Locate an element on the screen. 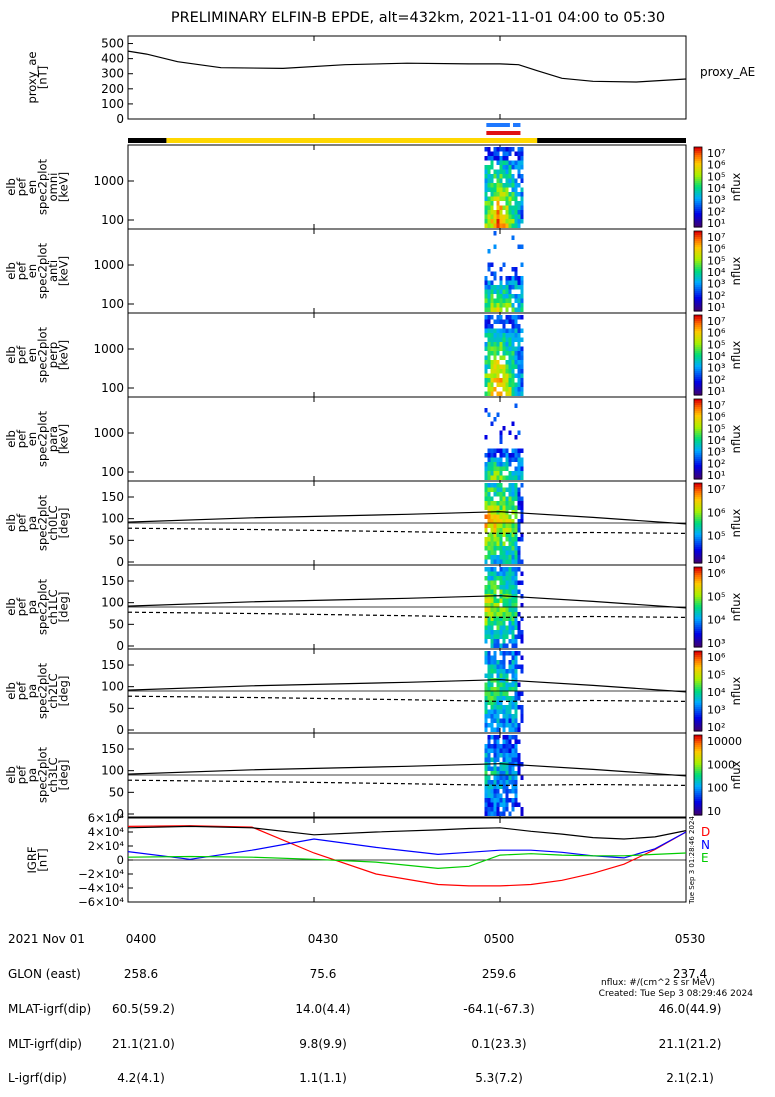 The image size is (775, 1097). footer-cell: 60.5(59.2) is located at coordinates (143, 1008).